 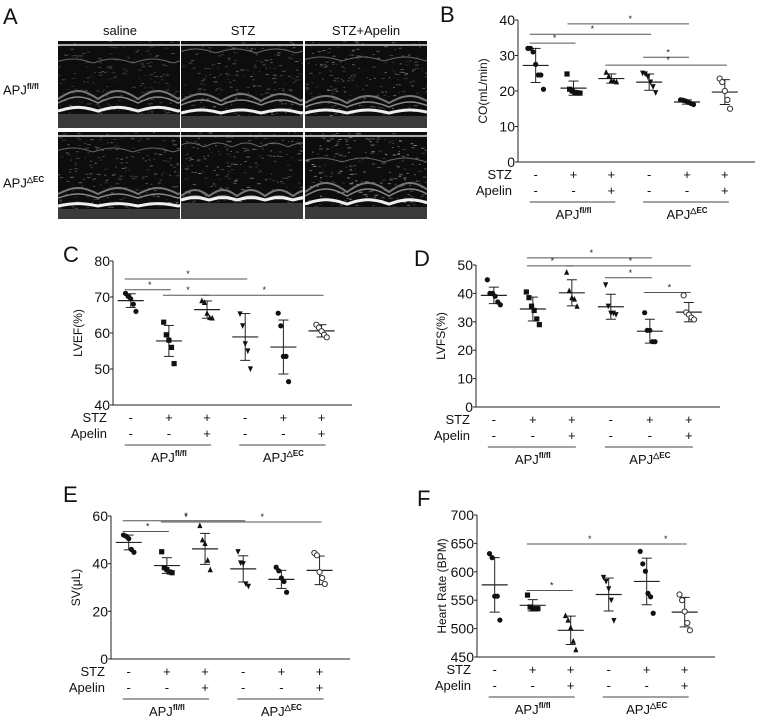 I want to click on y-tick-label: 20, so click(x=465, y=350).